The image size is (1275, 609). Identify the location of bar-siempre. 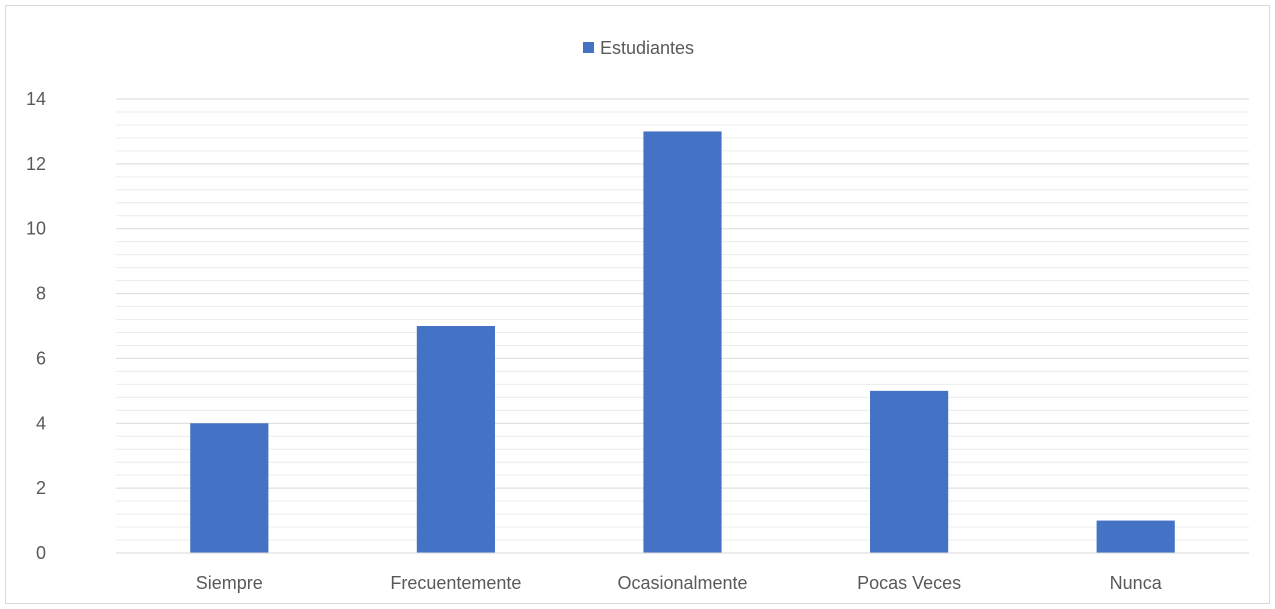
(229, 488).